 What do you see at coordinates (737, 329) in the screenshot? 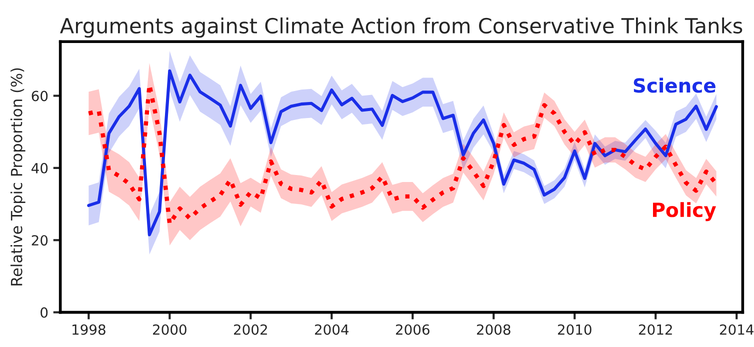
I see `x-tick-label: 2014` at bounding box center [737, 329].